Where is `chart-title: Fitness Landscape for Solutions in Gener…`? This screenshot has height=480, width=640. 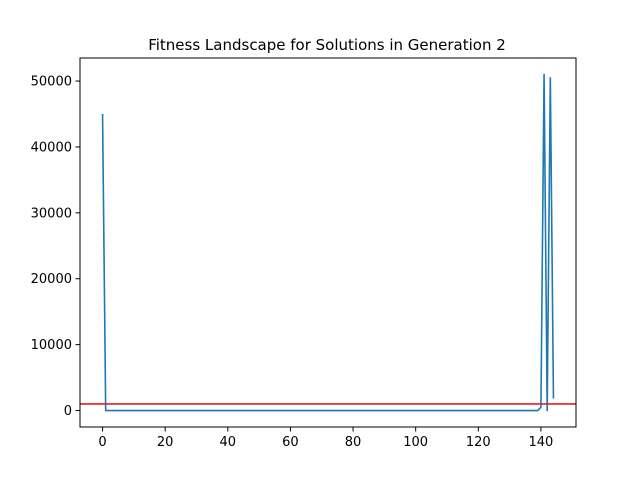
chart-title: Fitness Landscape for Solutions in Gener… is located at coordinates (327, 45).